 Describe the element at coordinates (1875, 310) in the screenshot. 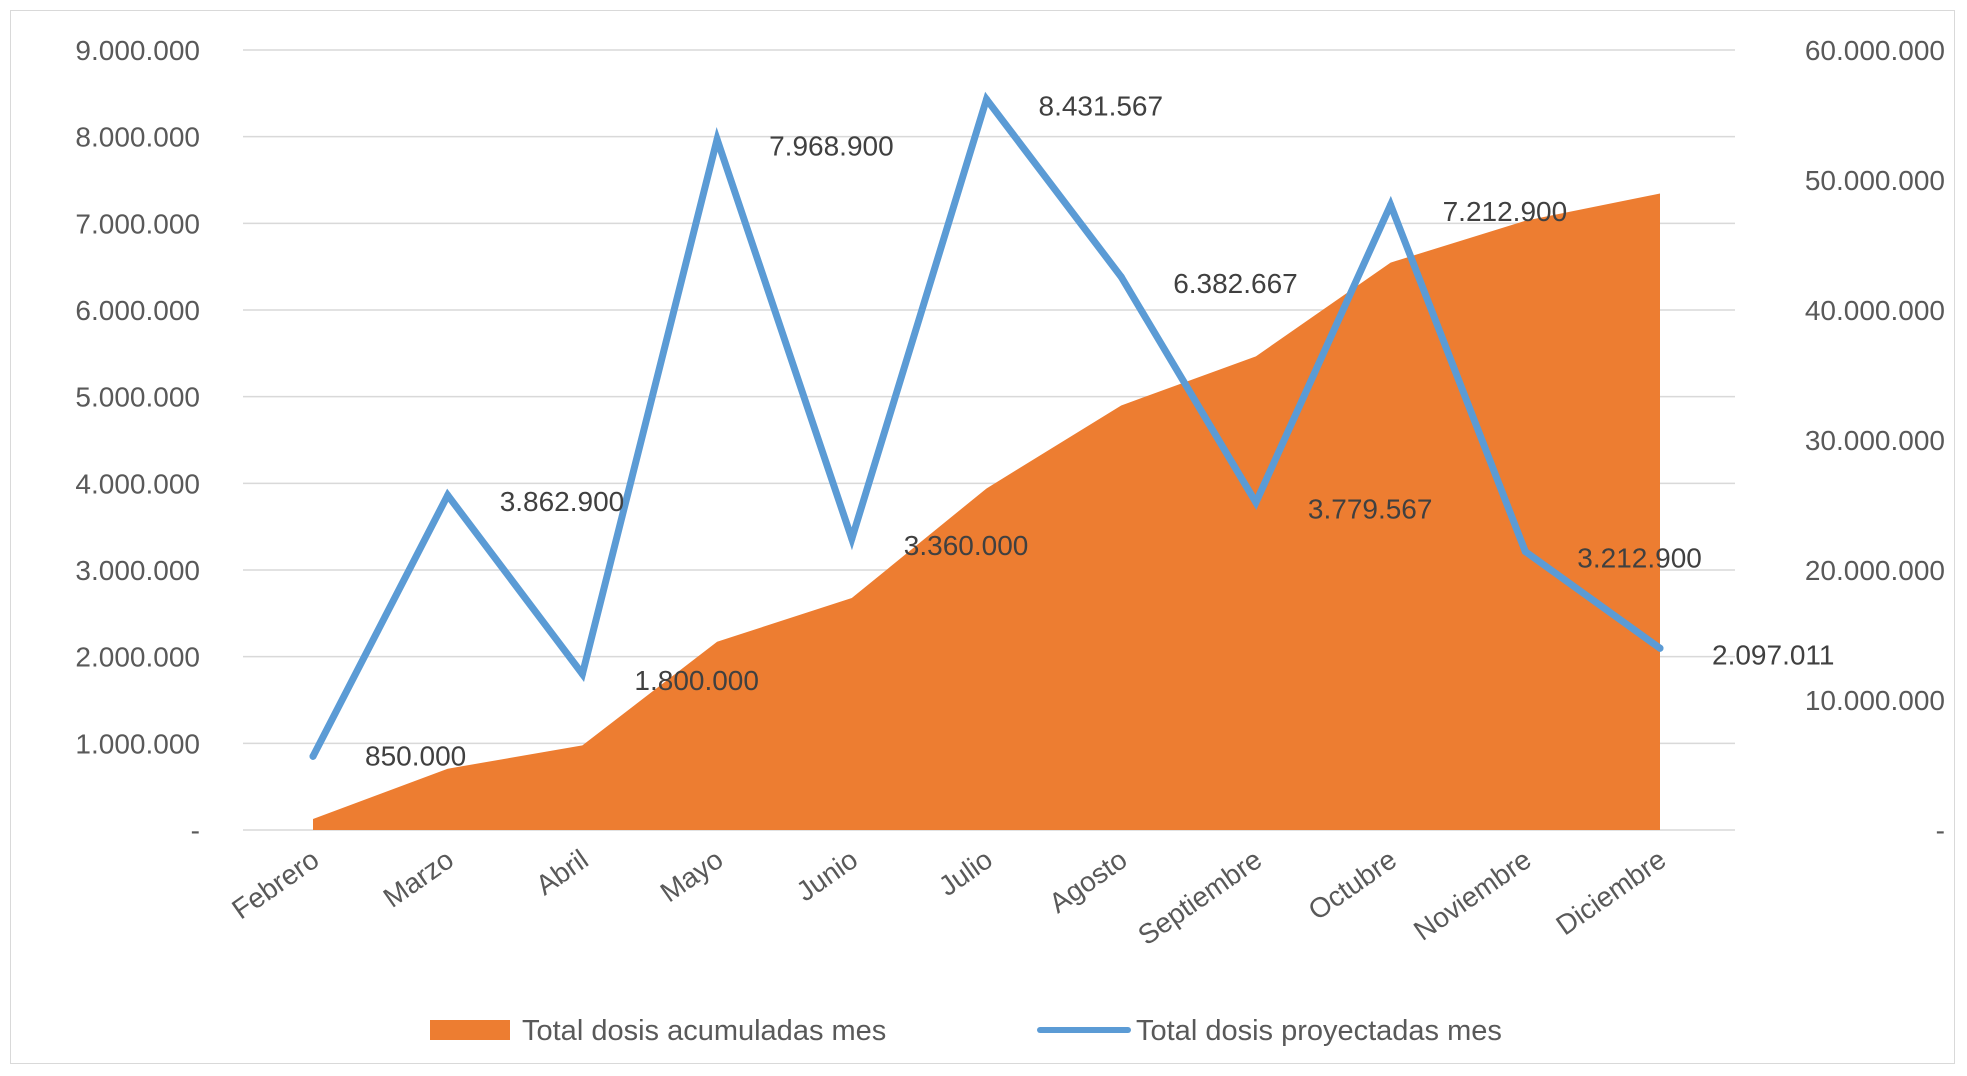

I see `y-right-tick-label: 40.000.000` at that location.